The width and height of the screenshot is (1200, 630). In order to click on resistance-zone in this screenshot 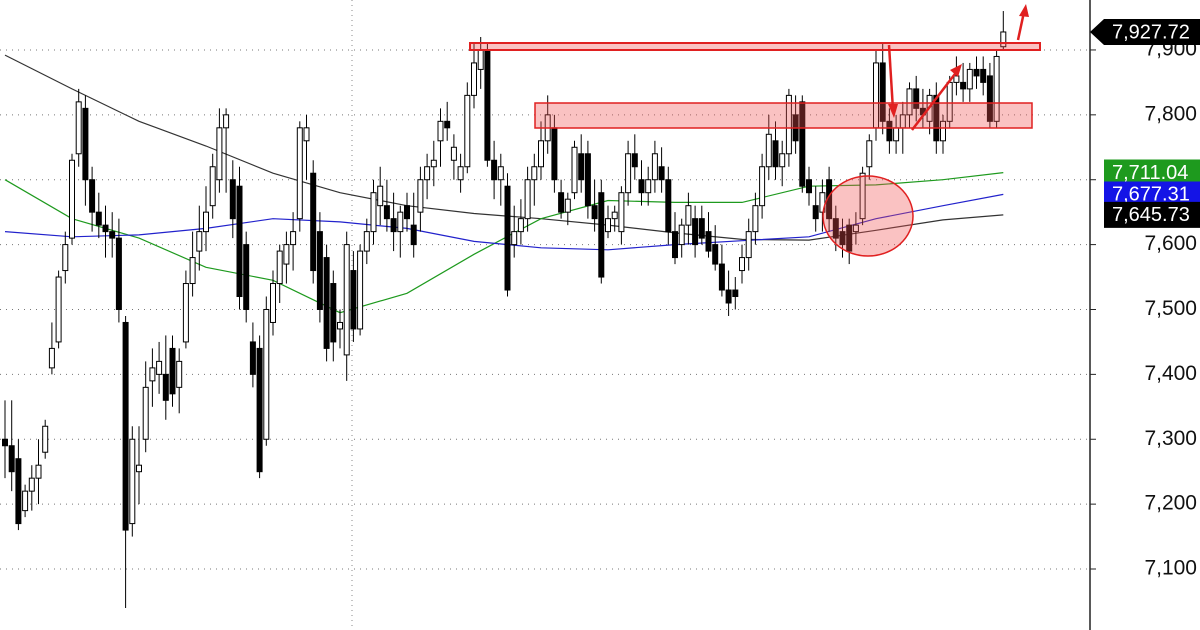, I will do `click(755, 46)`.